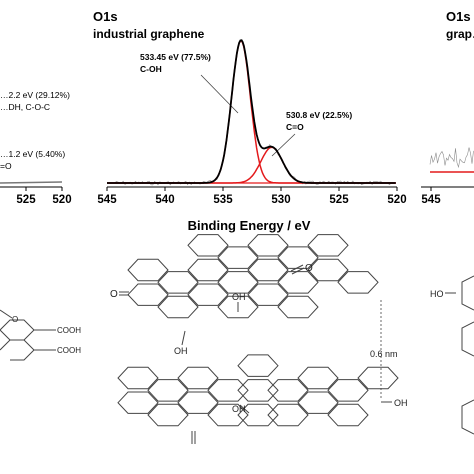 The width and height of the screenshot is (474, 474). Describe the element at coordinates (223, 200) in the screenshot. I see `center-tick-label-535: 535` at that location.